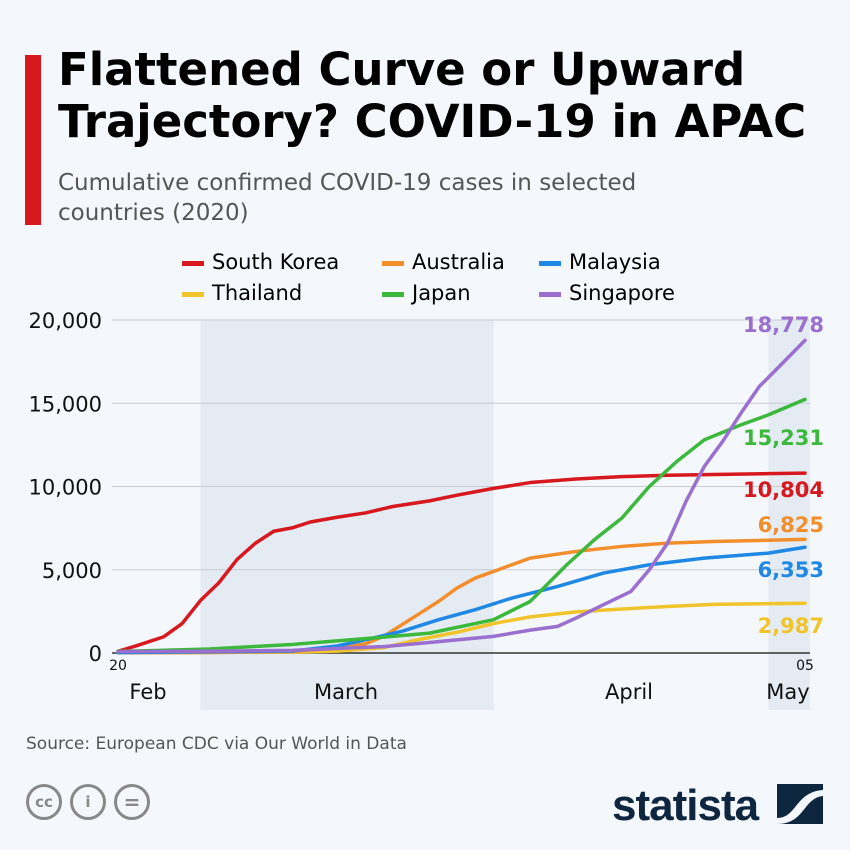 This screenshot has width=850, height=850. Describe the element at coordinates (791, 570) in the screenshot. I see `end-value-label: 6,353` at that location.